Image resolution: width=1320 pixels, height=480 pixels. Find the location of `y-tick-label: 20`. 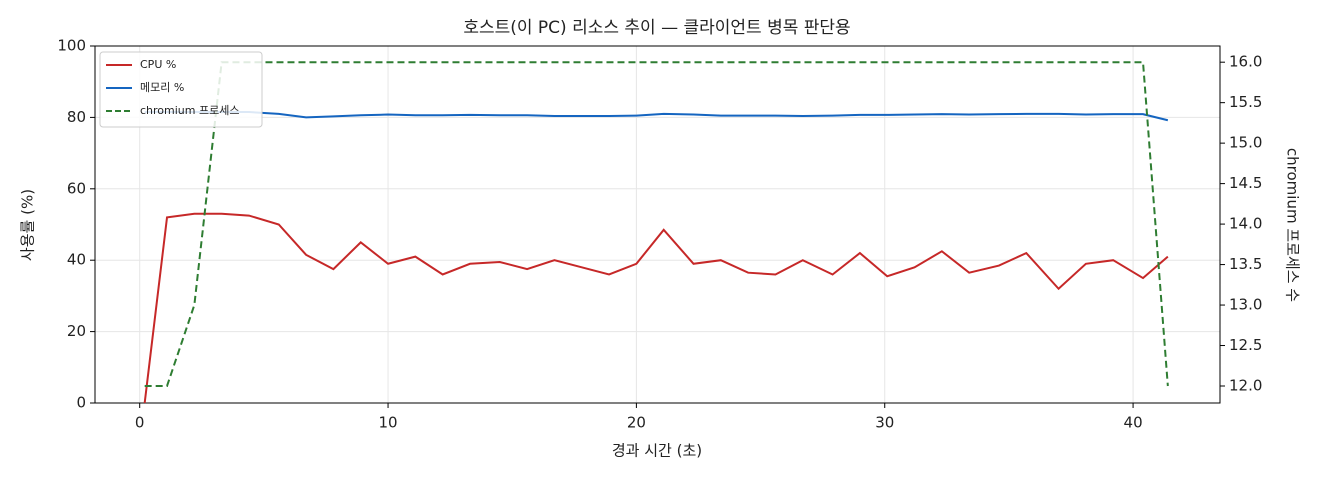

y-tick-label: 20 is located at coordinates (76, 331).